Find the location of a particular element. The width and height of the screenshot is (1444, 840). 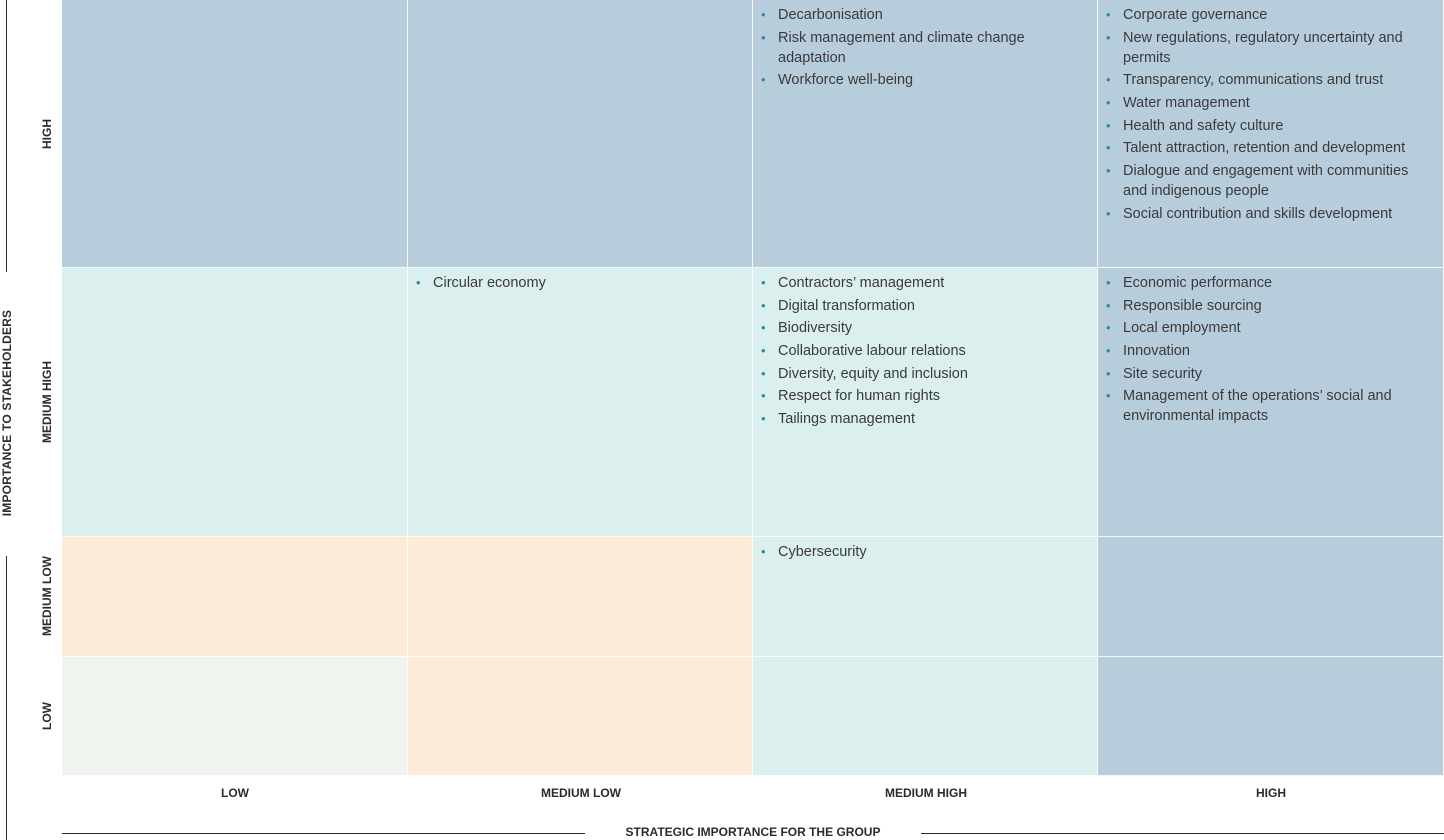

list-item: Site security is located at coordinates (1270, 374).